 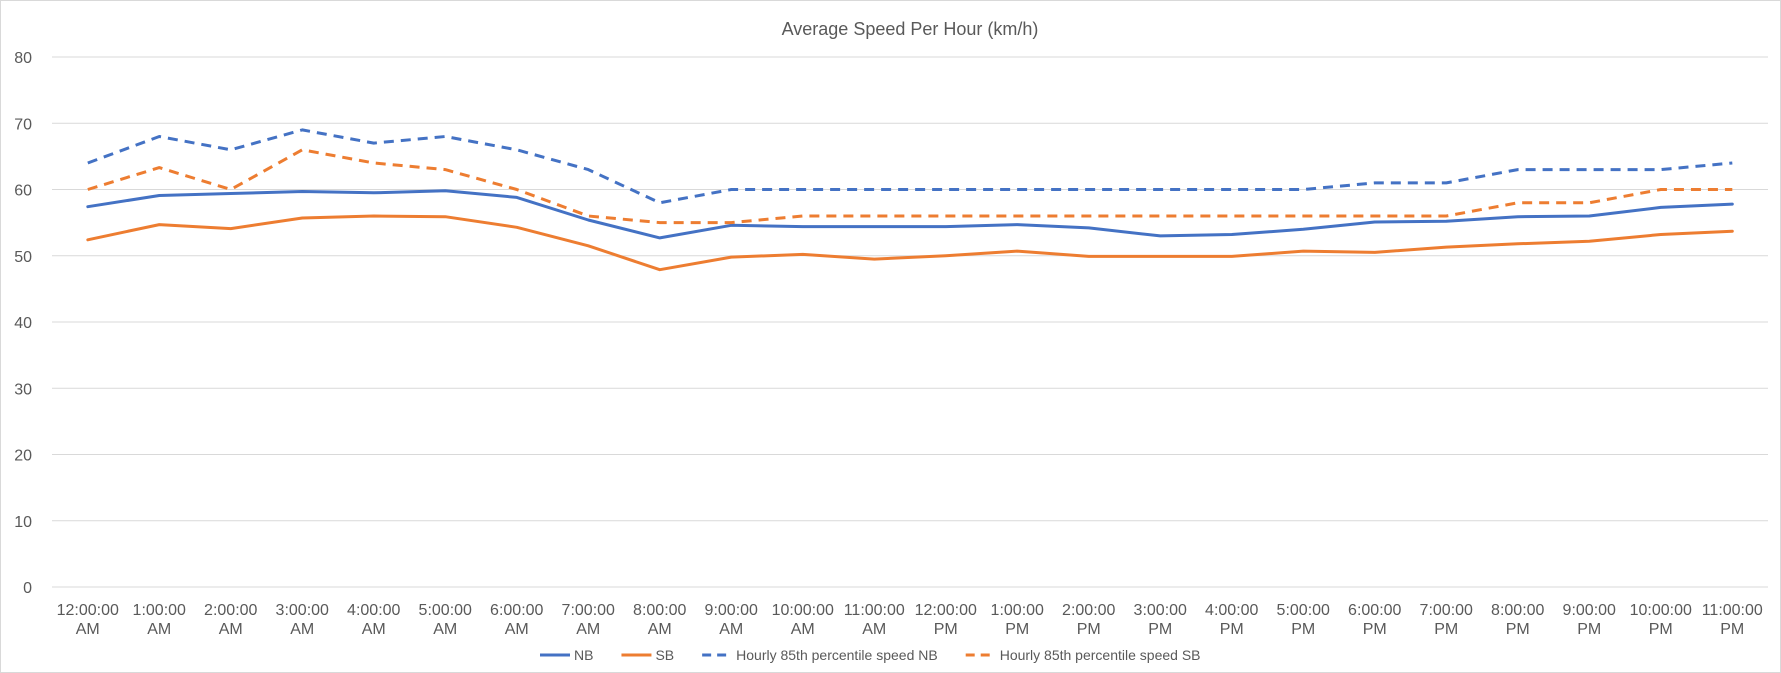 I want to click on x-tick-label: 2:00:00 PM, so click(x=1088, y=620).